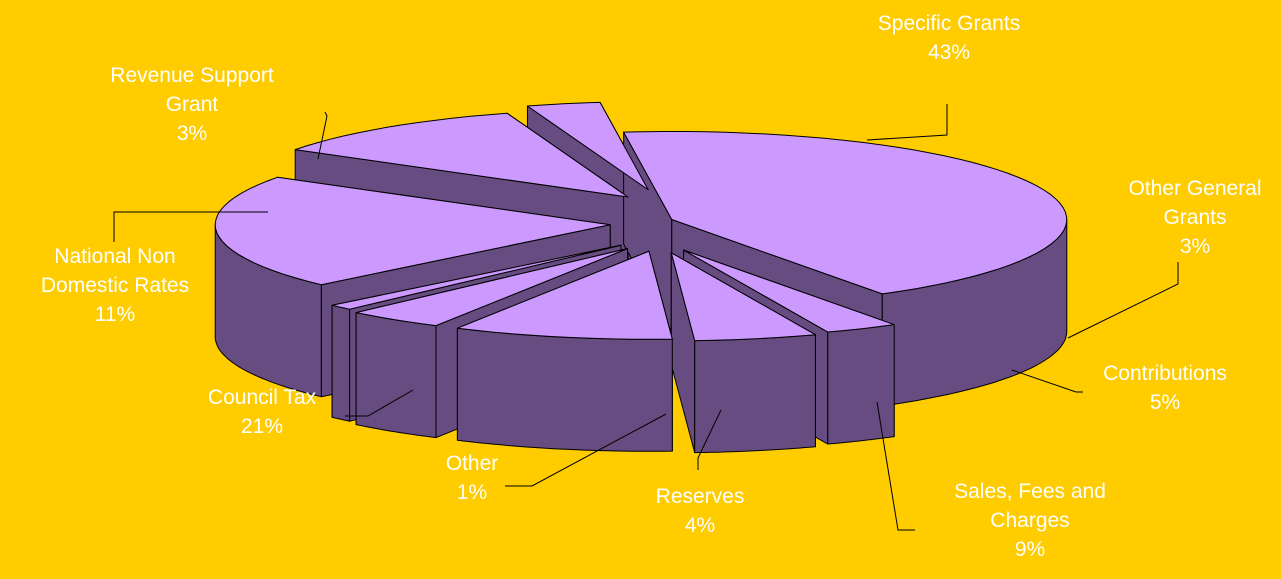  What do you see at coordinates (907, 122) in the screenshot?
I see `leader-line-specific-grants` at bounding box center [907, 122].